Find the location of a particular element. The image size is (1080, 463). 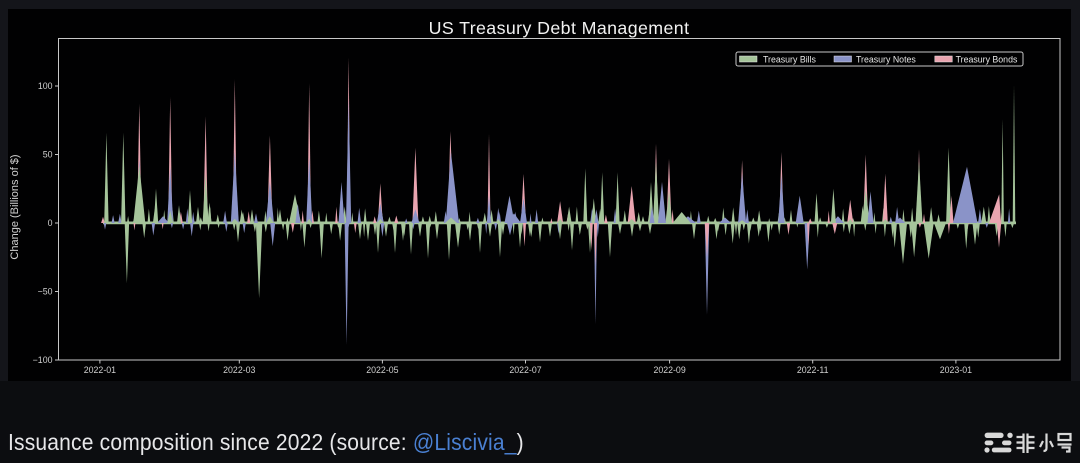

svg-text: 100 is located at coordinates (45, 86).